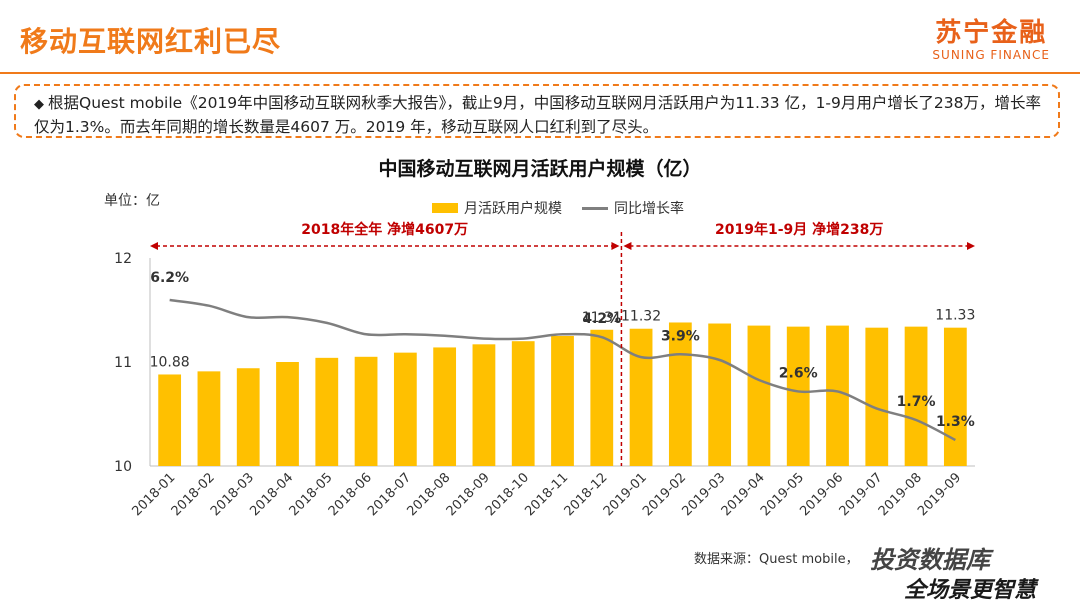 This screenshot has height=608, width=1080. Describe the element at coordinates (540, 39) in the screenshot. I see `header: 移动互联网红利已尽 苏宁金融 SUNING FINANCE` at that location.